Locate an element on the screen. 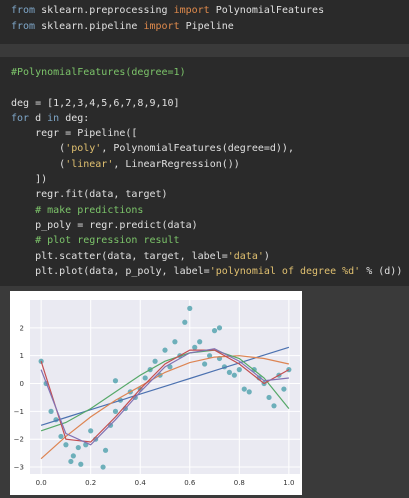 This screenshot has width=409, height=498. code-token: # plot regression result is located at coordinates (95, 241).